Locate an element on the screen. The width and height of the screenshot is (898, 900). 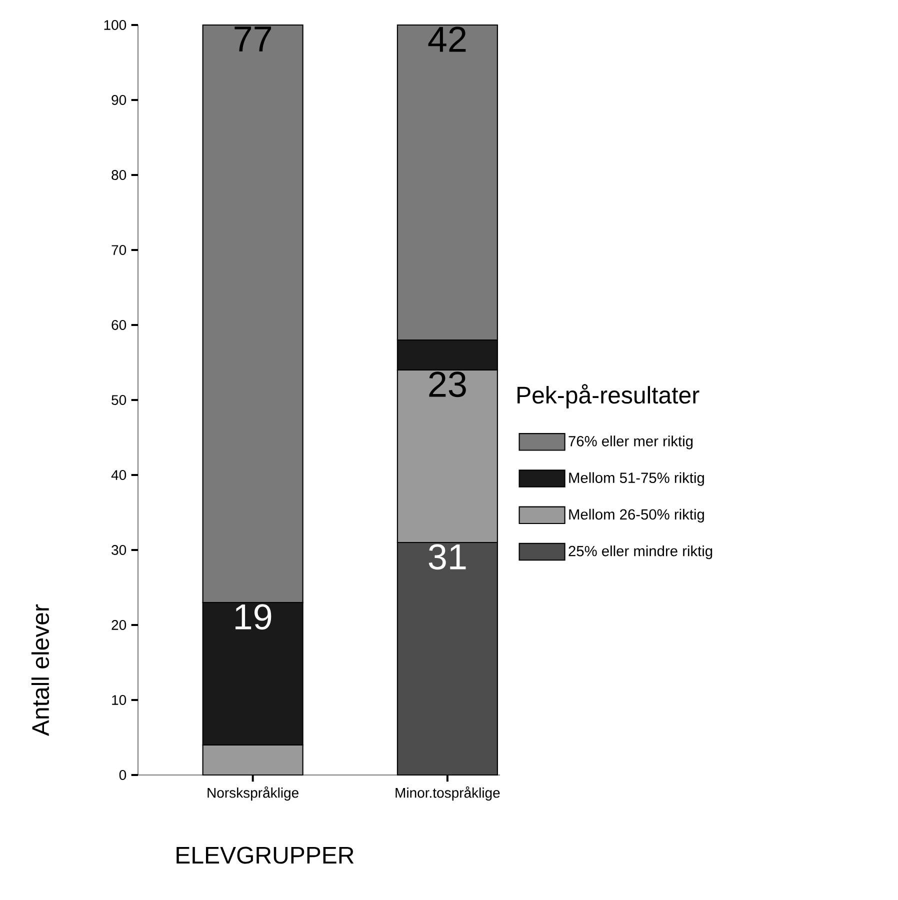
data-label: 23 is located at coordinates (447, 385).